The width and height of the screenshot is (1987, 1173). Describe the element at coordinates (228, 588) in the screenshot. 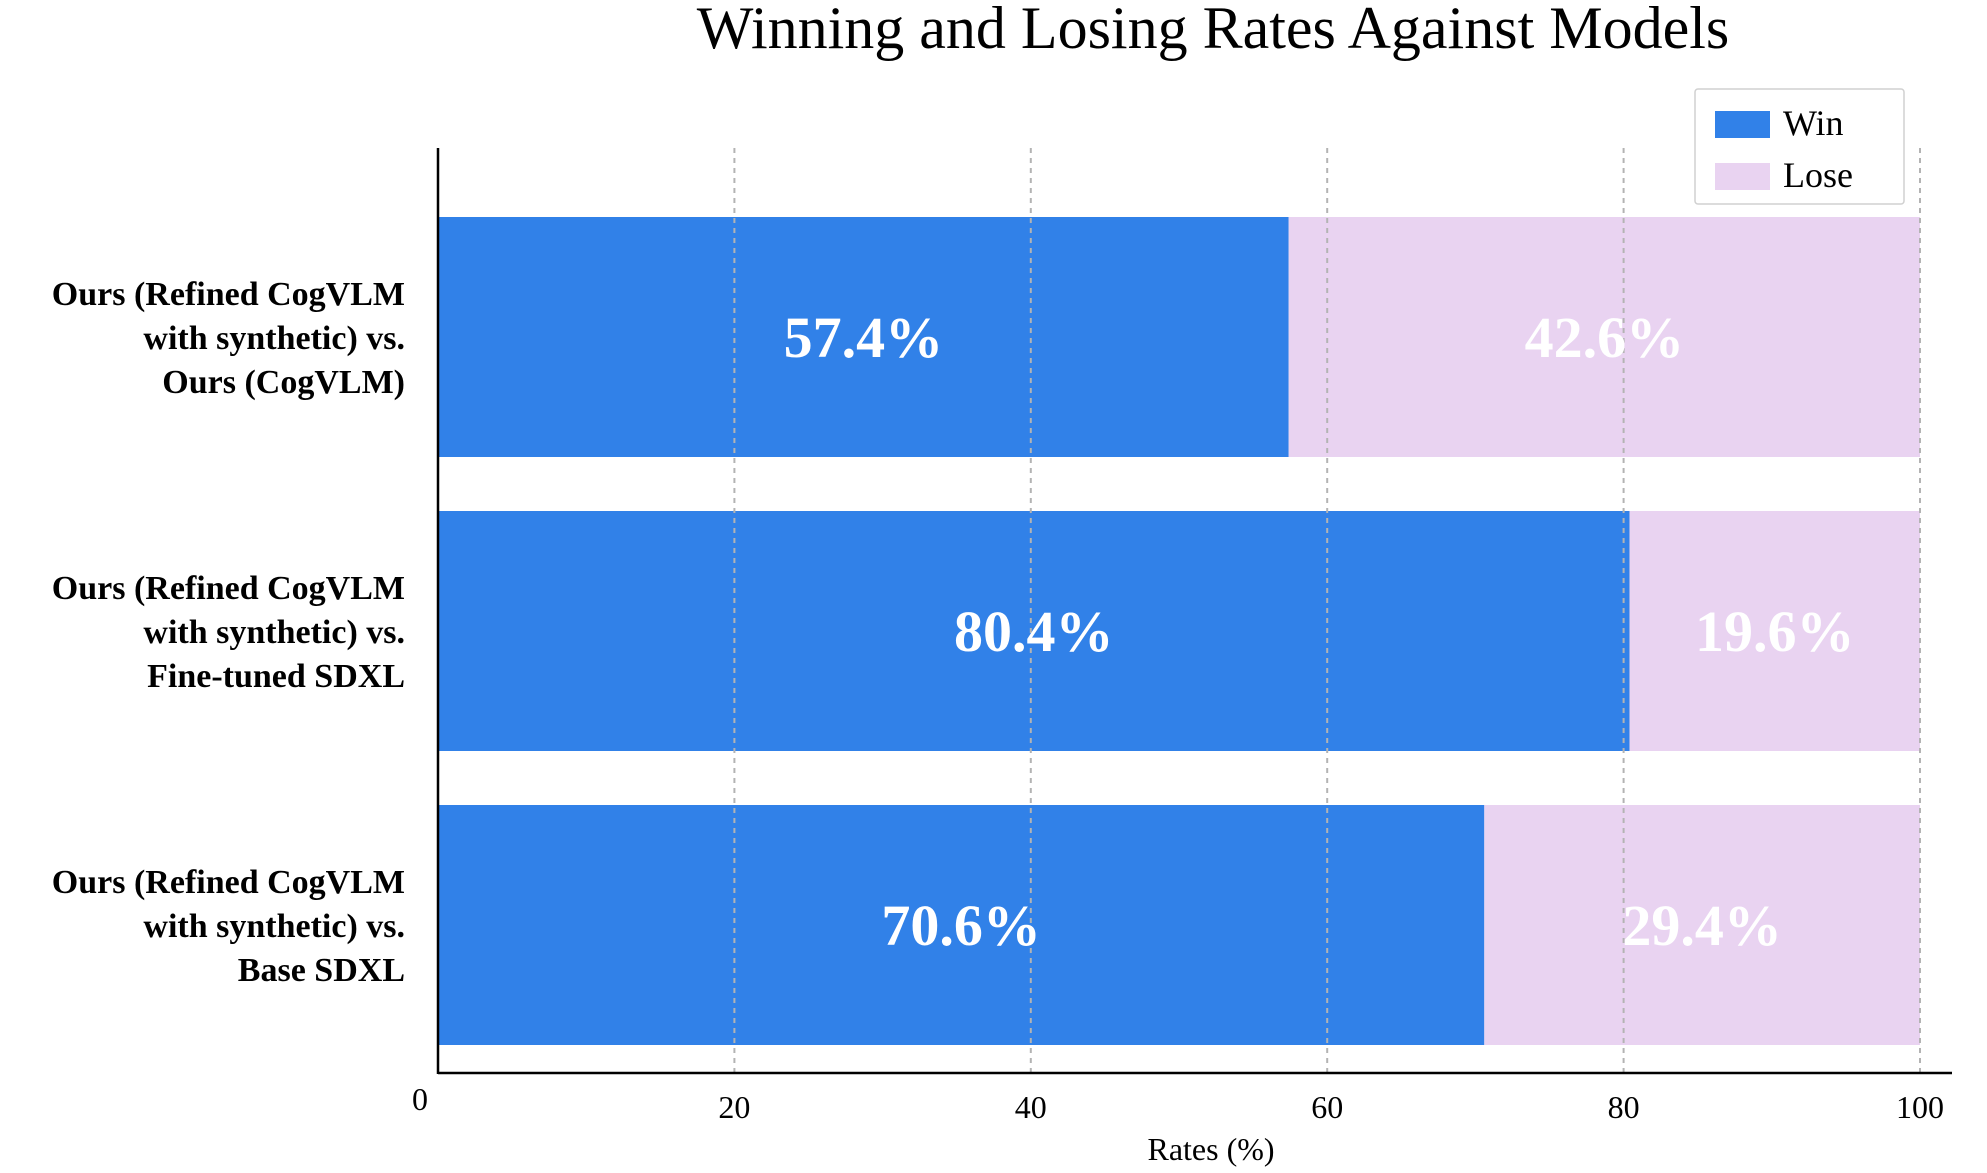

I see `category-label-1-line-0: Ours (Refined CogVLM` at that location.